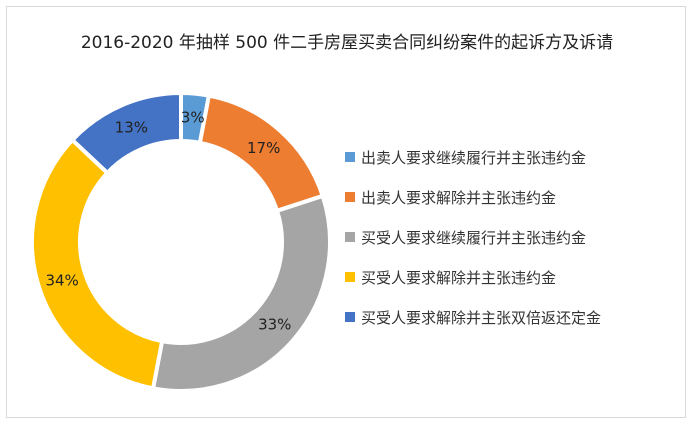 The image size is (694, 427). I want to click on legend-item-5: 买受人要求解除并主张双倍返还定金, so click(515, 317).